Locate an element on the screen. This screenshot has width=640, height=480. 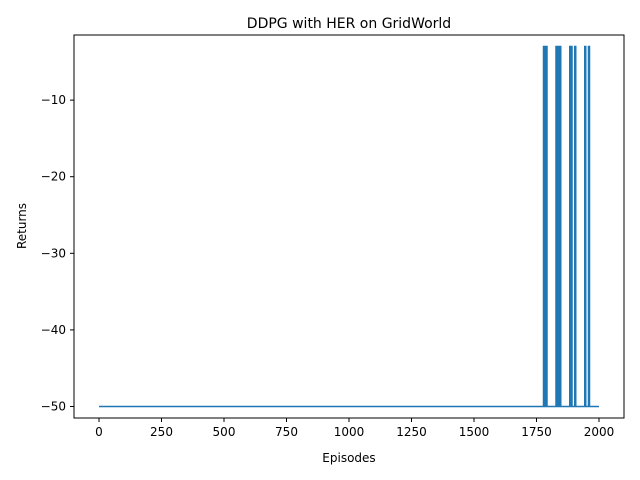
x-tick-label: 2000 is located at coordinates (599, 432).